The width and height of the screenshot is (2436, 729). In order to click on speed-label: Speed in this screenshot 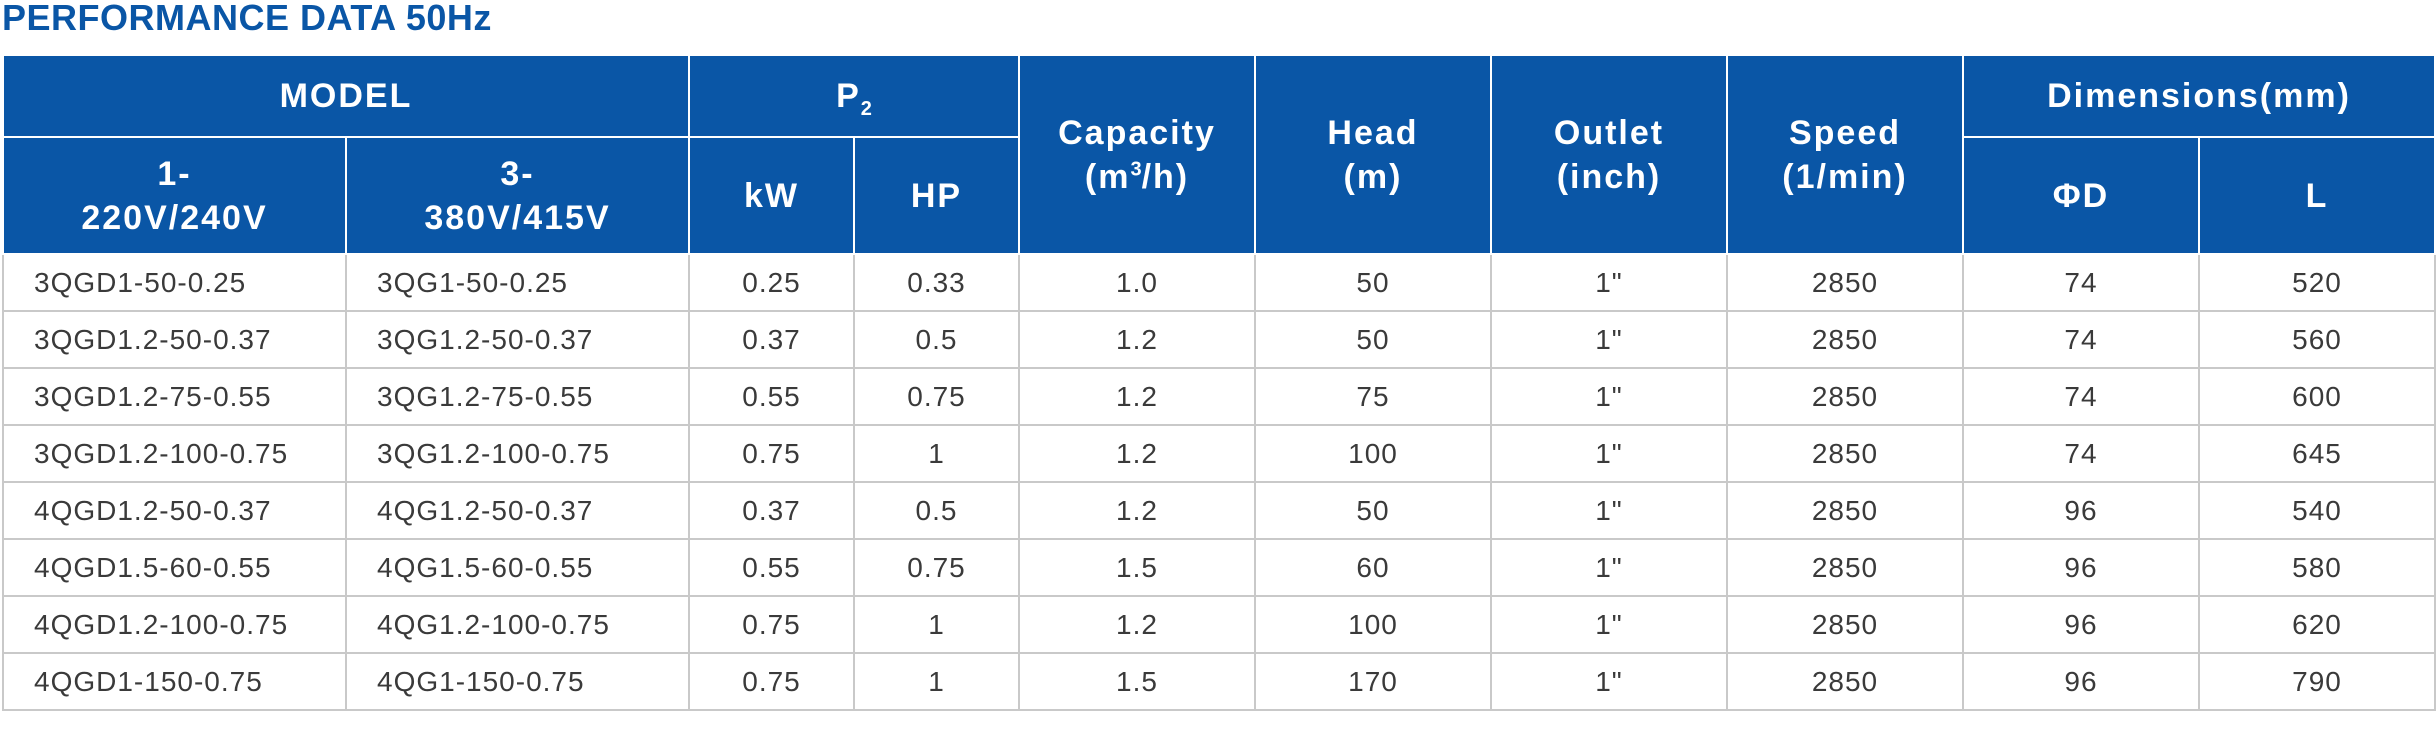, I will do `click(1845, 132)`.